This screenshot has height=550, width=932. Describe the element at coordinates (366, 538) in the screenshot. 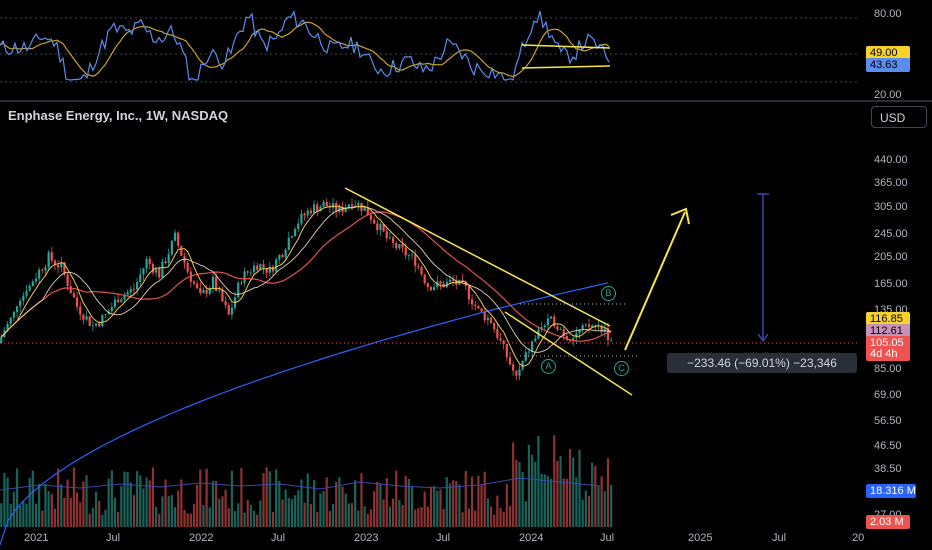

I see `time-tick-label: 2023` at that location.